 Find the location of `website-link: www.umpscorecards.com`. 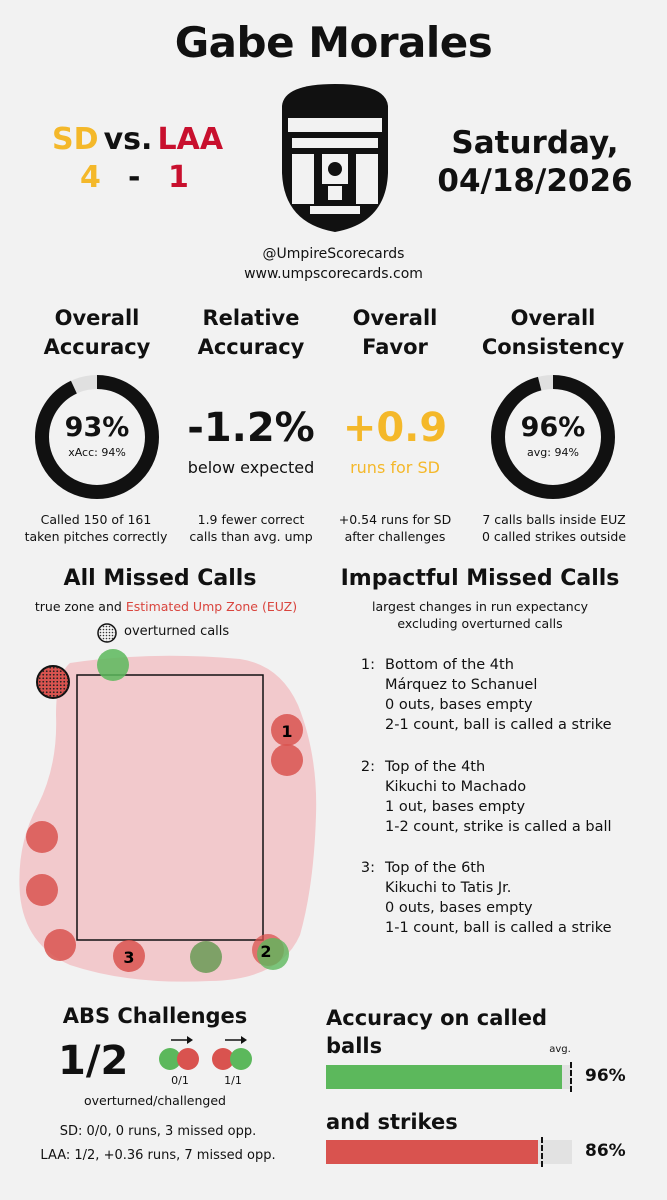

website-link: www.umpscorecards.com is located at coordinates (333, 274).